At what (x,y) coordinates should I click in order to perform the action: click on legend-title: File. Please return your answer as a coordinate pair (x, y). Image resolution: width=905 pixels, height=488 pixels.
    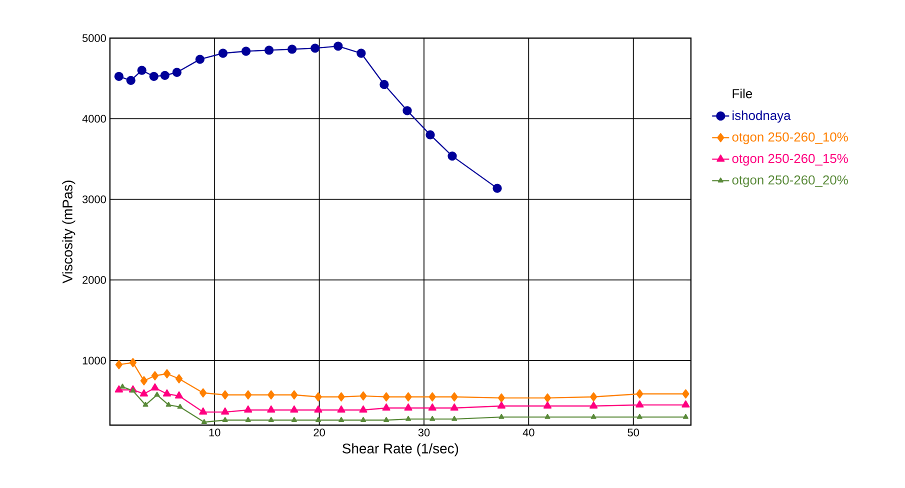
    Looking at the image, I should click on (742, 93).